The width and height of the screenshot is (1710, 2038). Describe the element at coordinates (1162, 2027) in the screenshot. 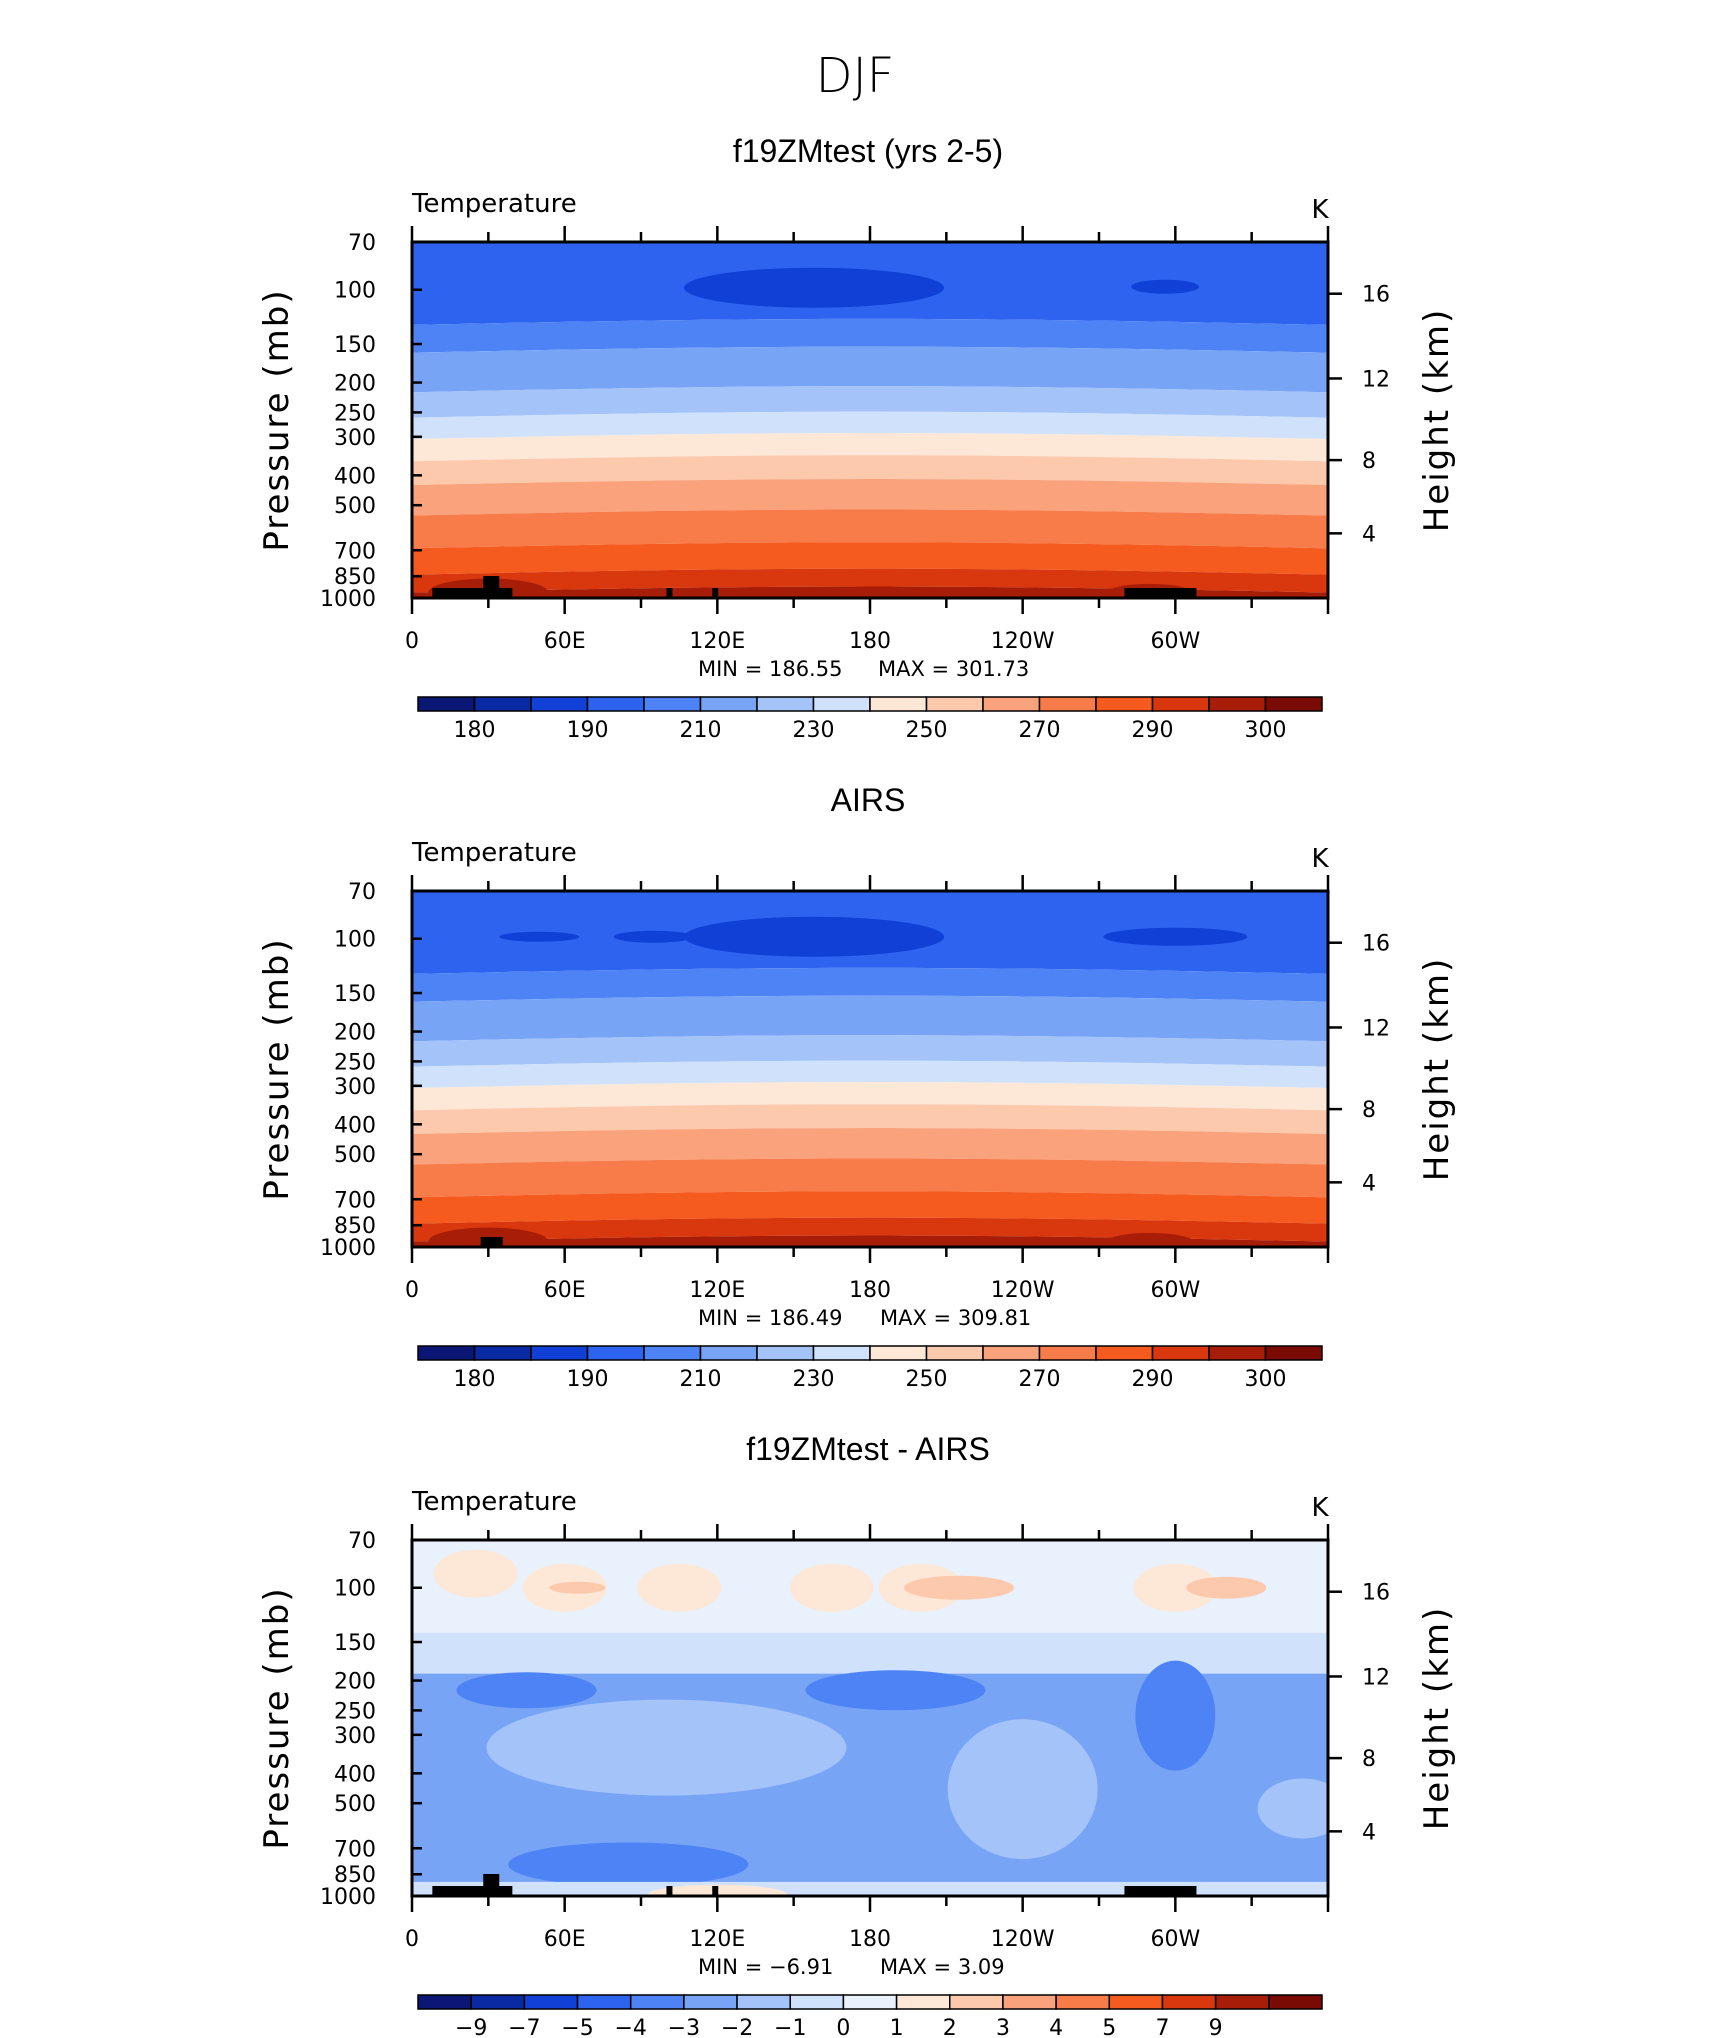

I see `colorbar-label: 7` at that location.